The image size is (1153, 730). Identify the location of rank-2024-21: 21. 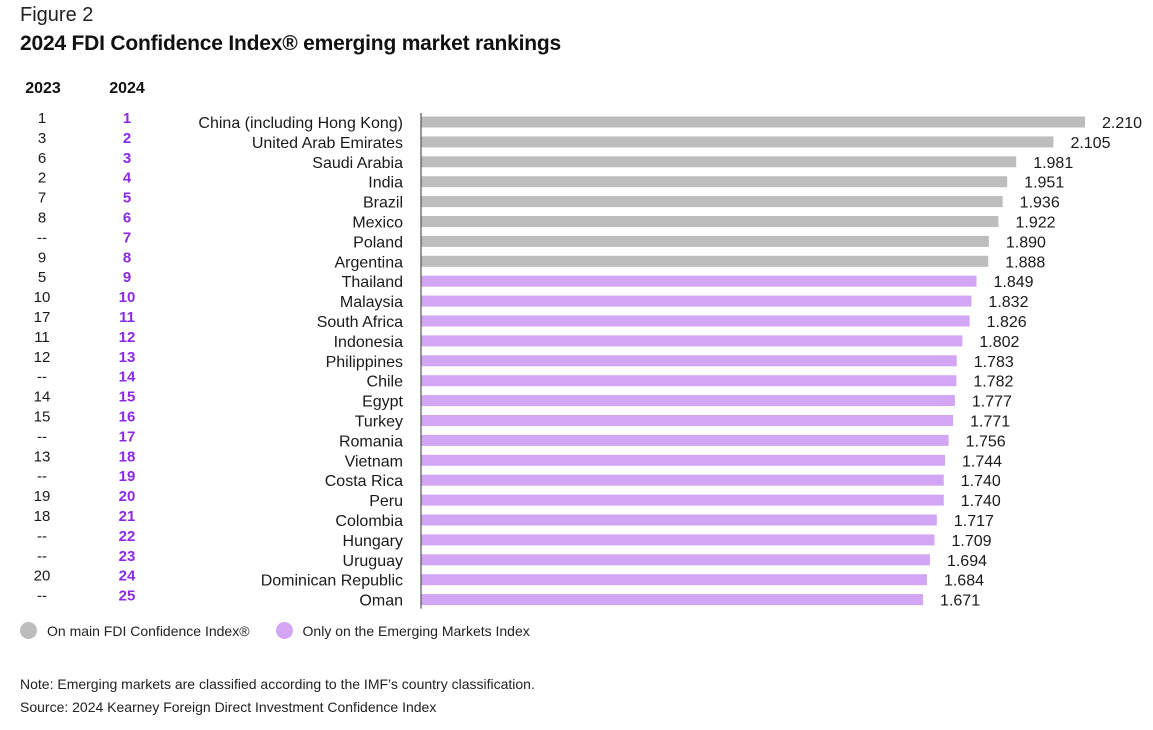
(127, 516).